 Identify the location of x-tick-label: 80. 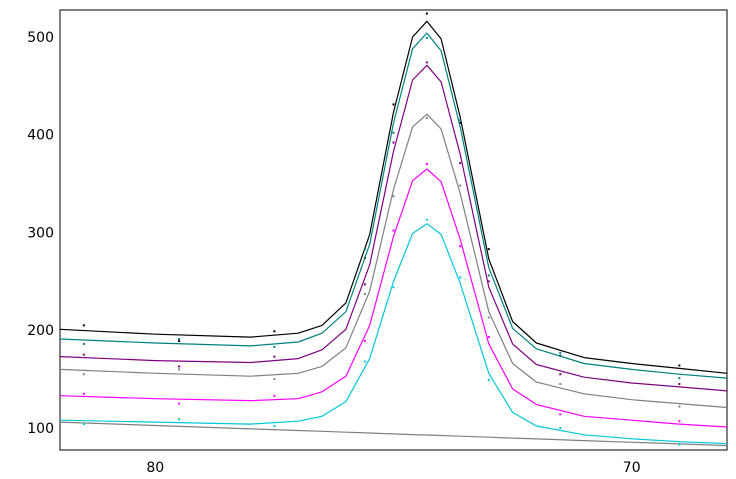
(155, 468).